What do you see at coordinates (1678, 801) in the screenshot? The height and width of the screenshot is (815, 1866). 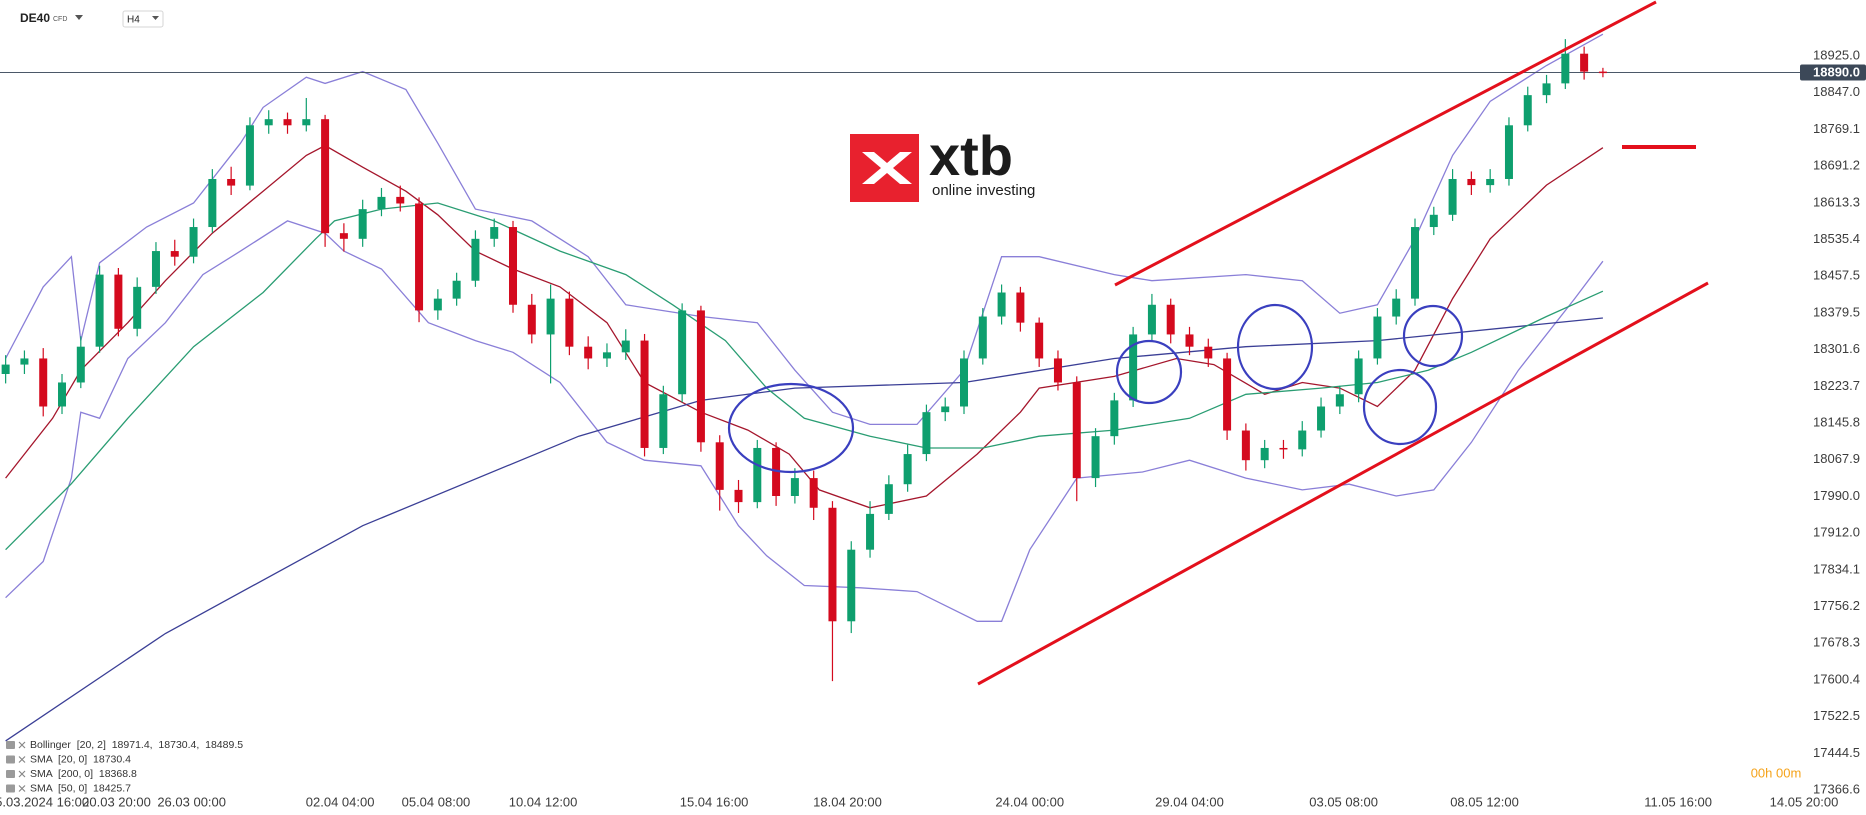 I see `x-tick-label: 11.05 16:00` at bounding box center [1678, 801].